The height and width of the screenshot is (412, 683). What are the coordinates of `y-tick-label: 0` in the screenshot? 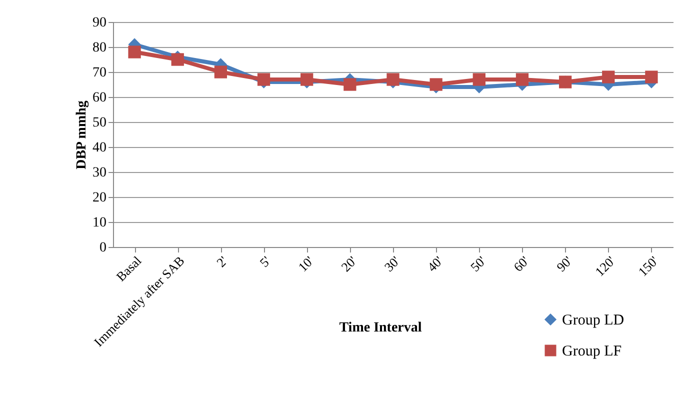 It's located at (103, 248).